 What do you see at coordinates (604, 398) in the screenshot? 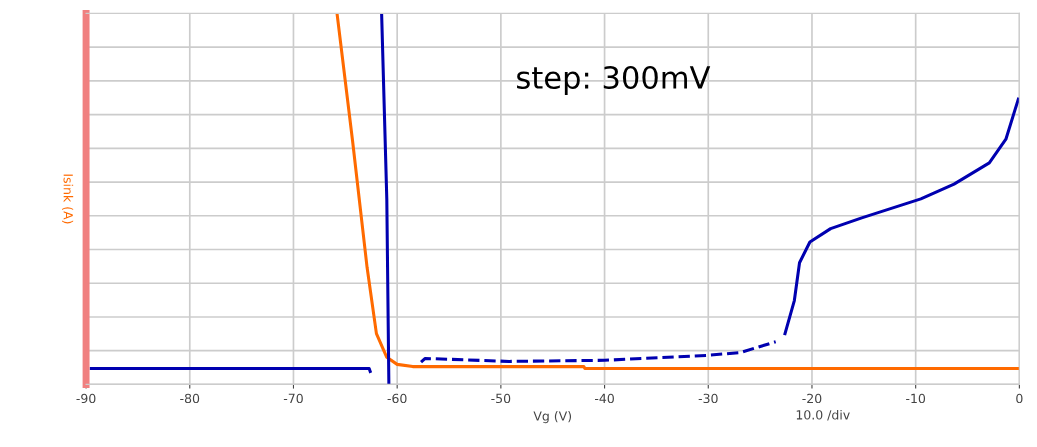
I see `x-tick-label: -40` at bounding box center [604, 398].